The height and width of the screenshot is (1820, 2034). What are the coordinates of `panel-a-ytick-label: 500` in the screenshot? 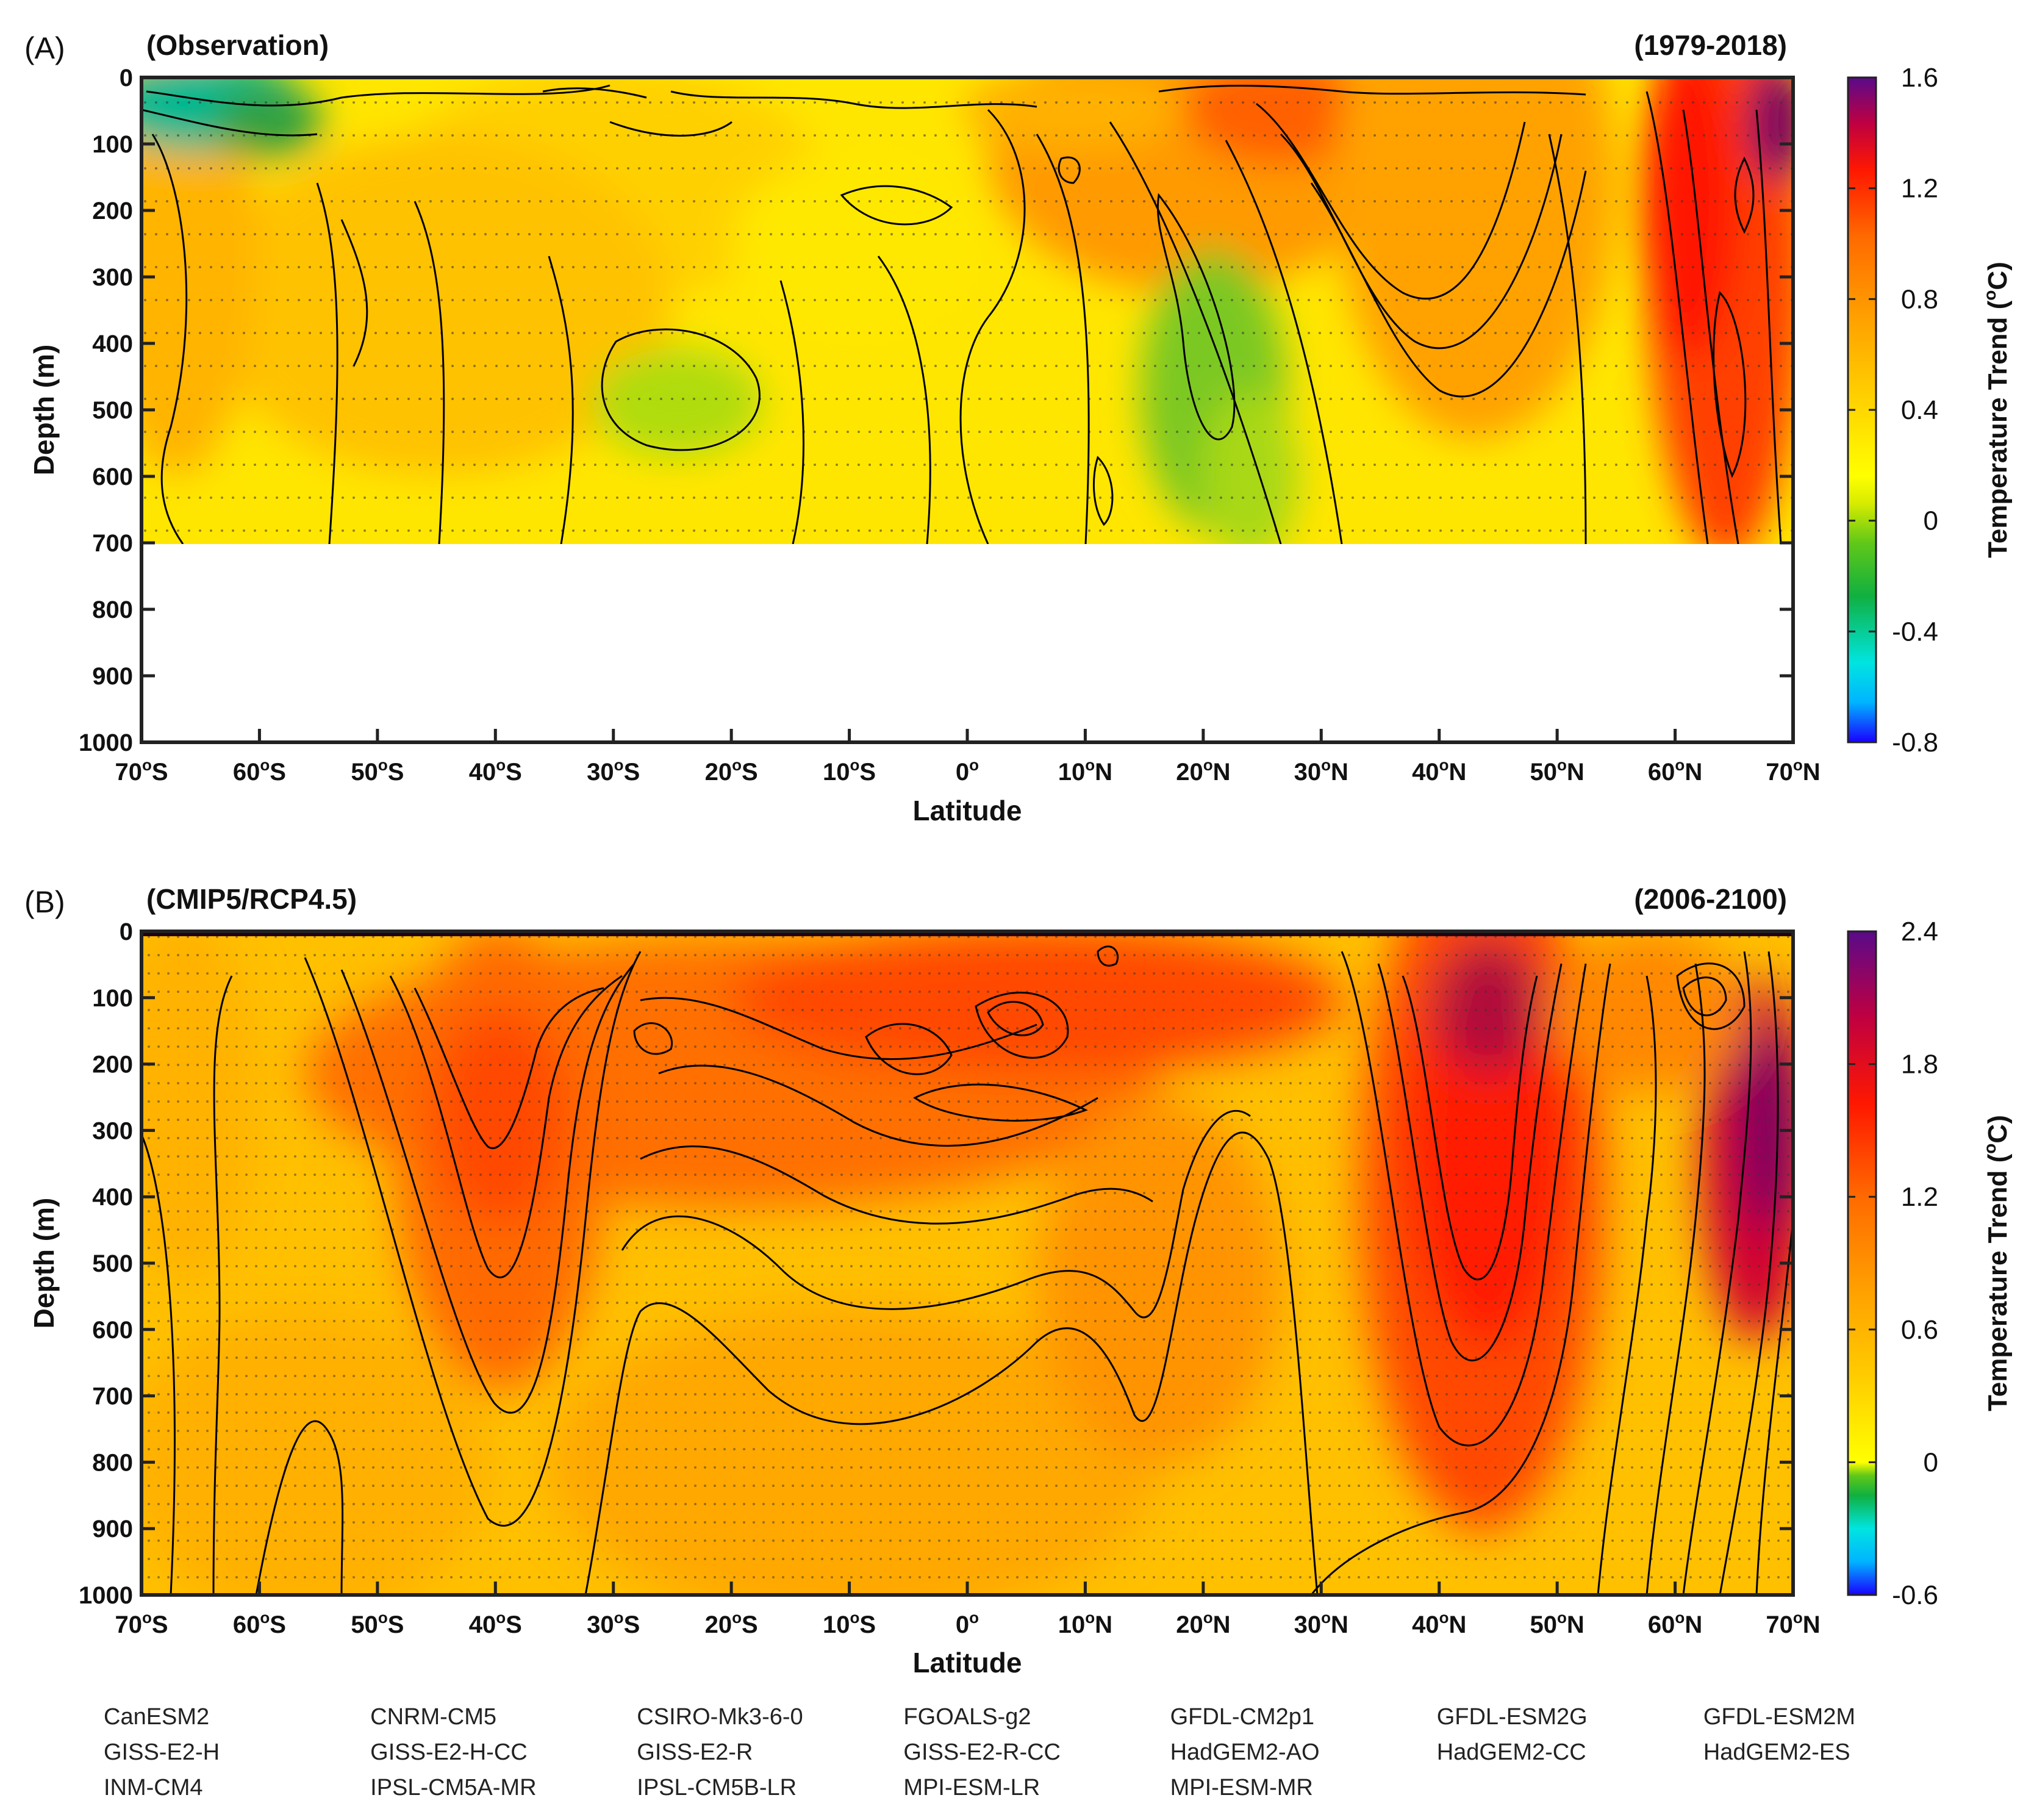 It's located at (112, 410).